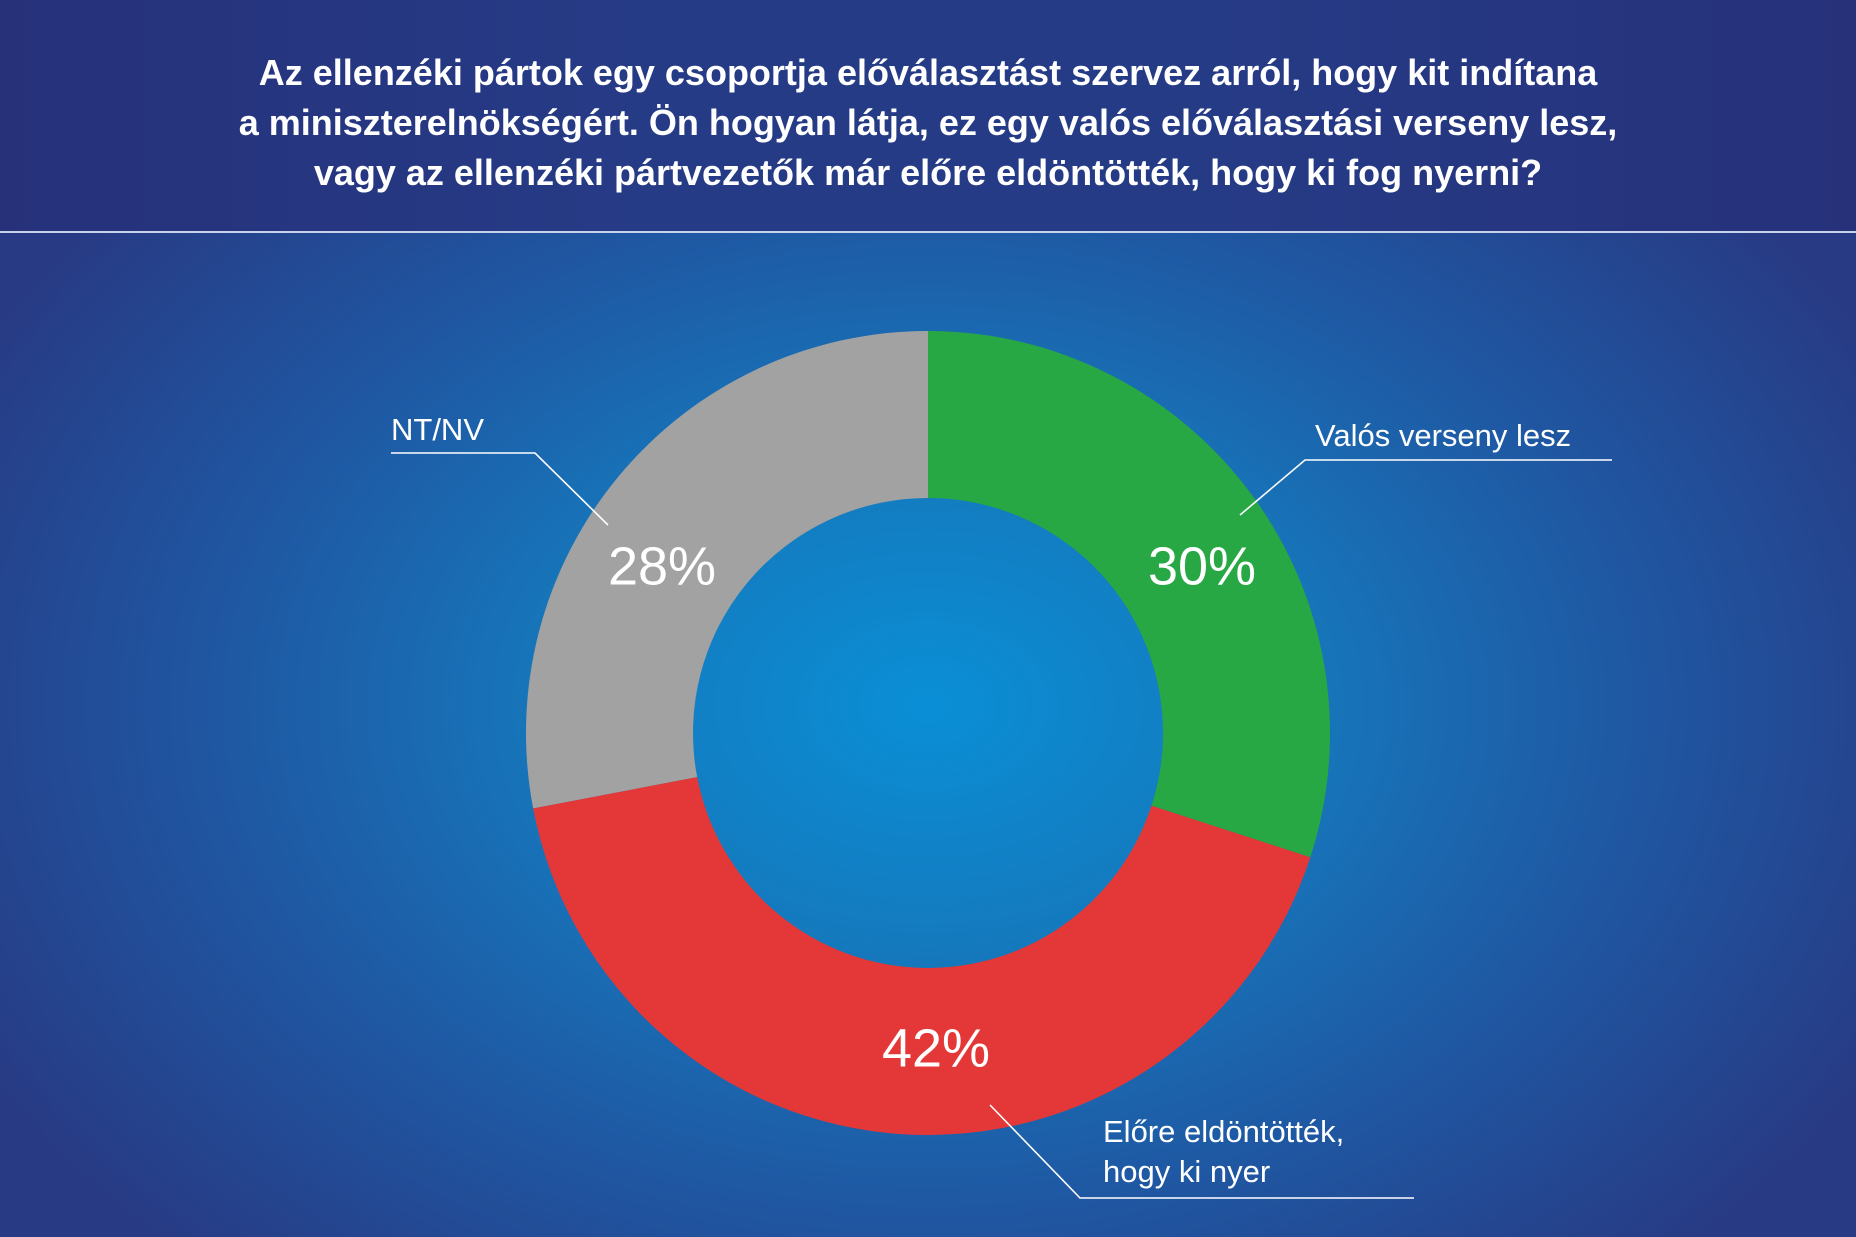 This screenshot has width=1856, height=1237. I want to click on slice-category-label-2-0: NT/NV, so click(437, 429).